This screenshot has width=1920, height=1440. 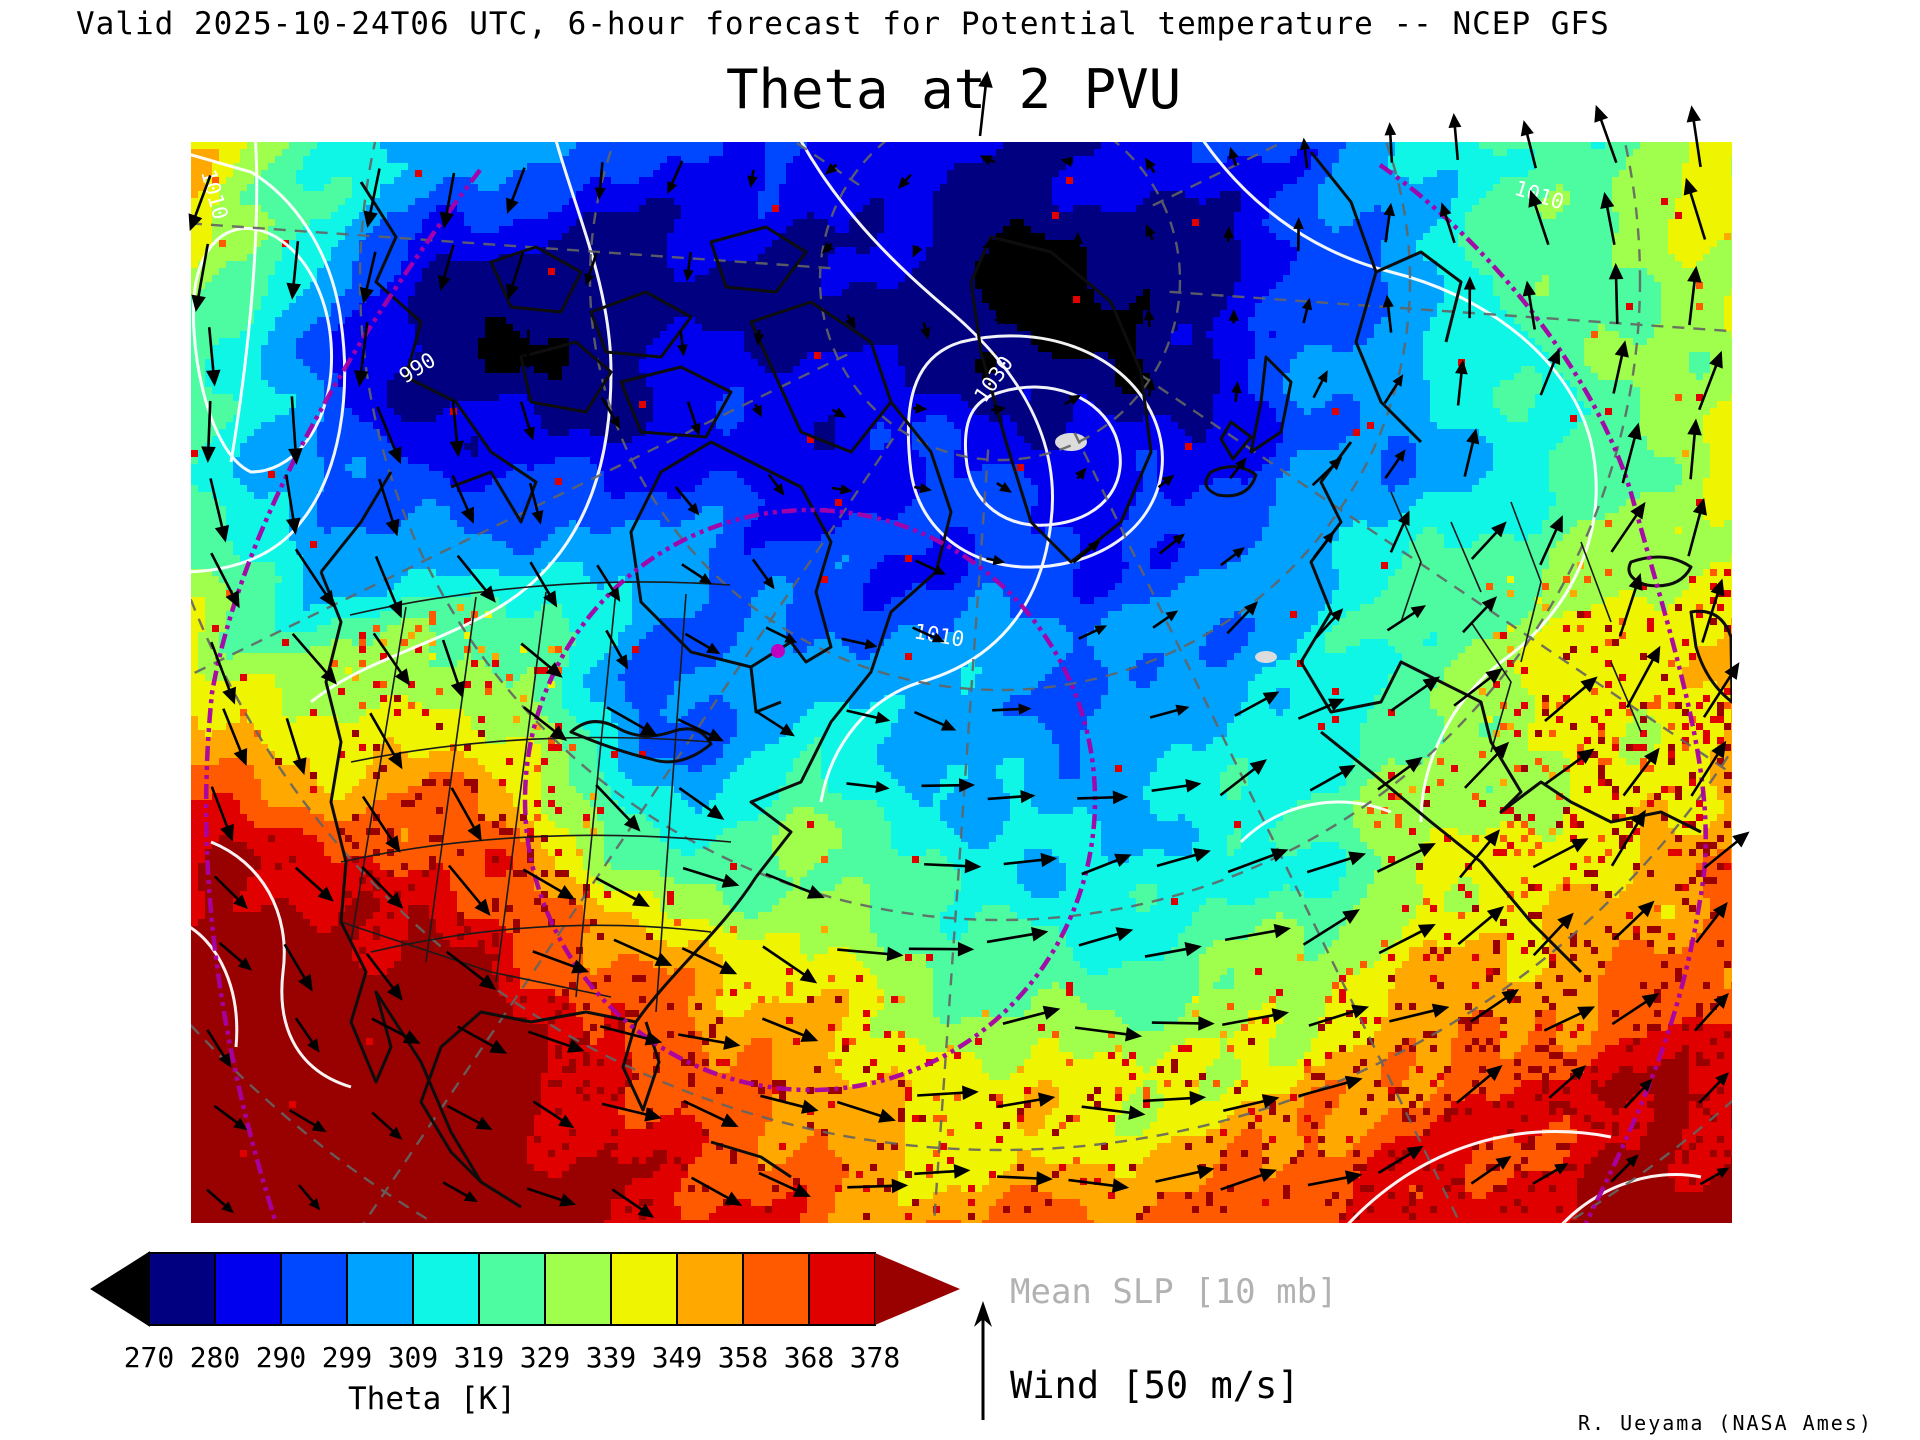 I want to click on colorbar-tick-labels: 270 280 290 299 309 319 329 339 349 358 368 378, so click(x=550, y=1361).